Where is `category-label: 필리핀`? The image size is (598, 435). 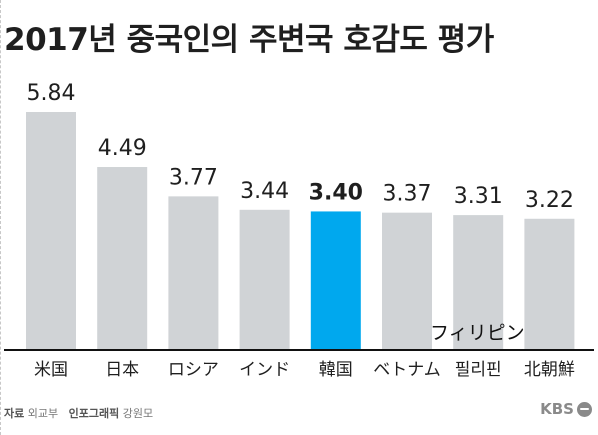
category-label: 필리핀 is located at coordinates (478, 370).